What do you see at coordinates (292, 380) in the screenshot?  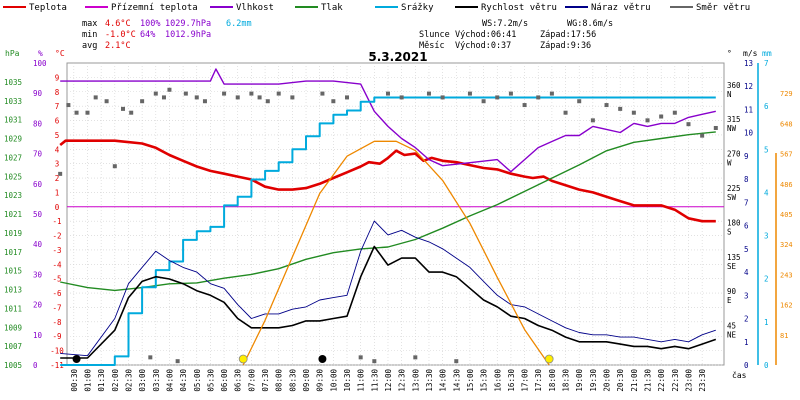 I see `x-tick-label: 08:30` at bounding box center [292, 380].